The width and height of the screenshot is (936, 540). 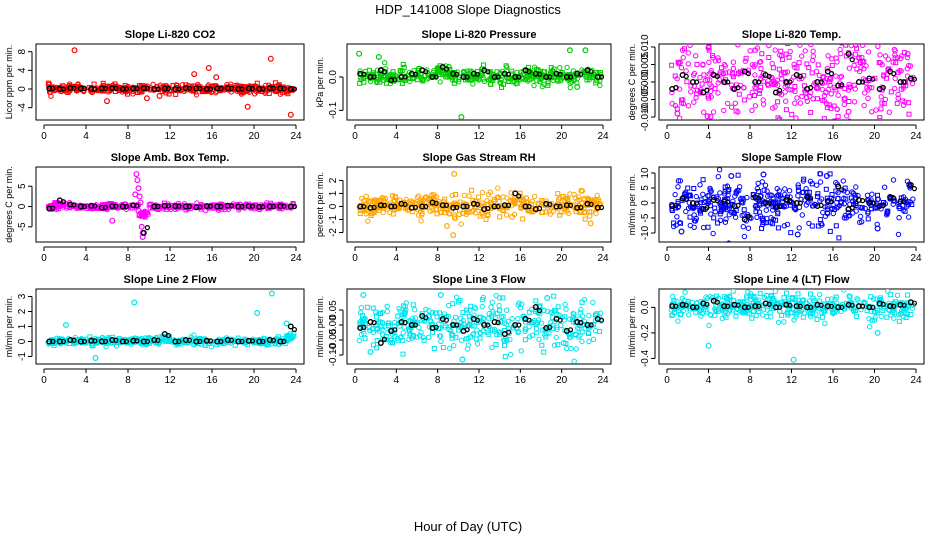 I want to click on y-tick-label: -0.10, so click(x=333, y=354).